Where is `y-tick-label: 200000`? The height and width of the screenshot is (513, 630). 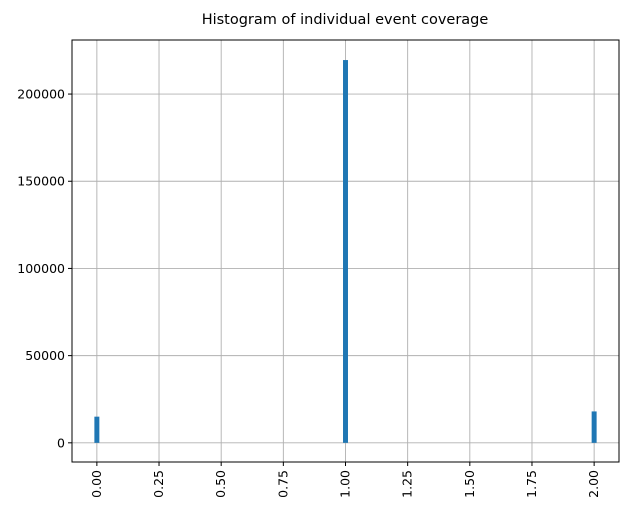 y-tick-label: 200000 is located at coordinates (41, 94).